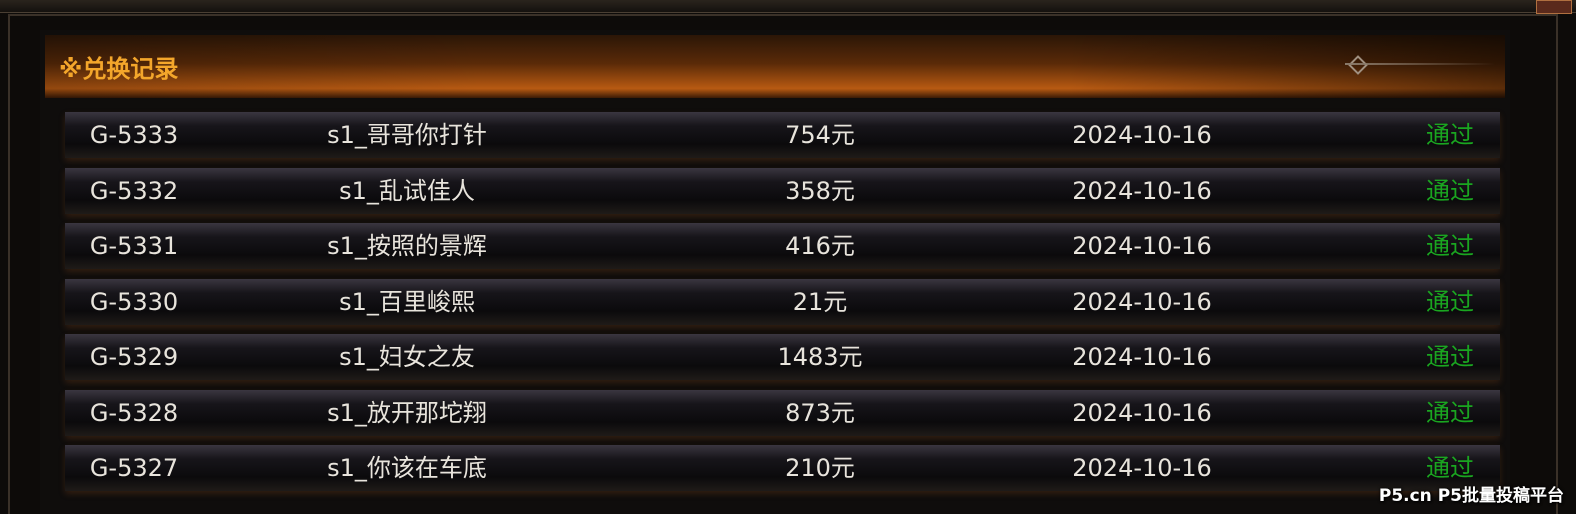 This screenshot has height=514, width=1576. I want to click on player-name: s1_妇女之友, so click(407, 357).